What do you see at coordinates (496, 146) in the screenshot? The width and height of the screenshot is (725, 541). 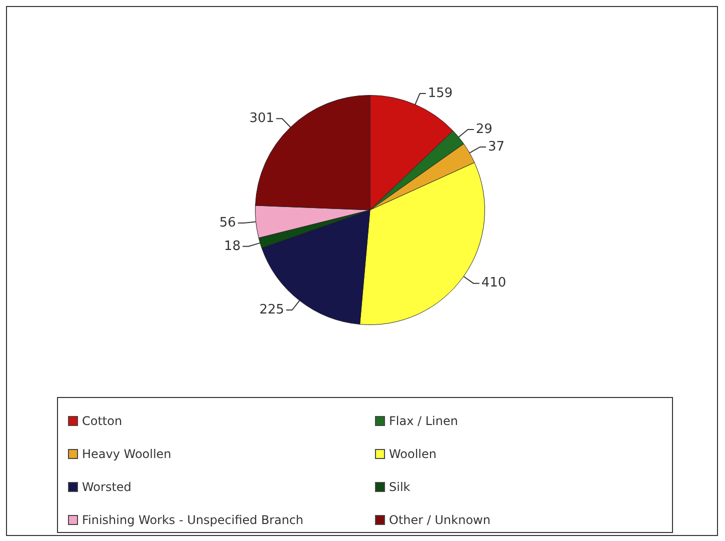 I see `data-label: 37` at bounding box center [496, 146].